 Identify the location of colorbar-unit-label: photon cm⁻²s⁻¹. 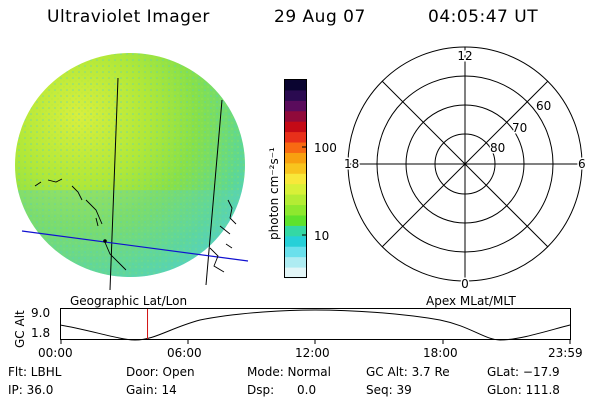
(274, 193).